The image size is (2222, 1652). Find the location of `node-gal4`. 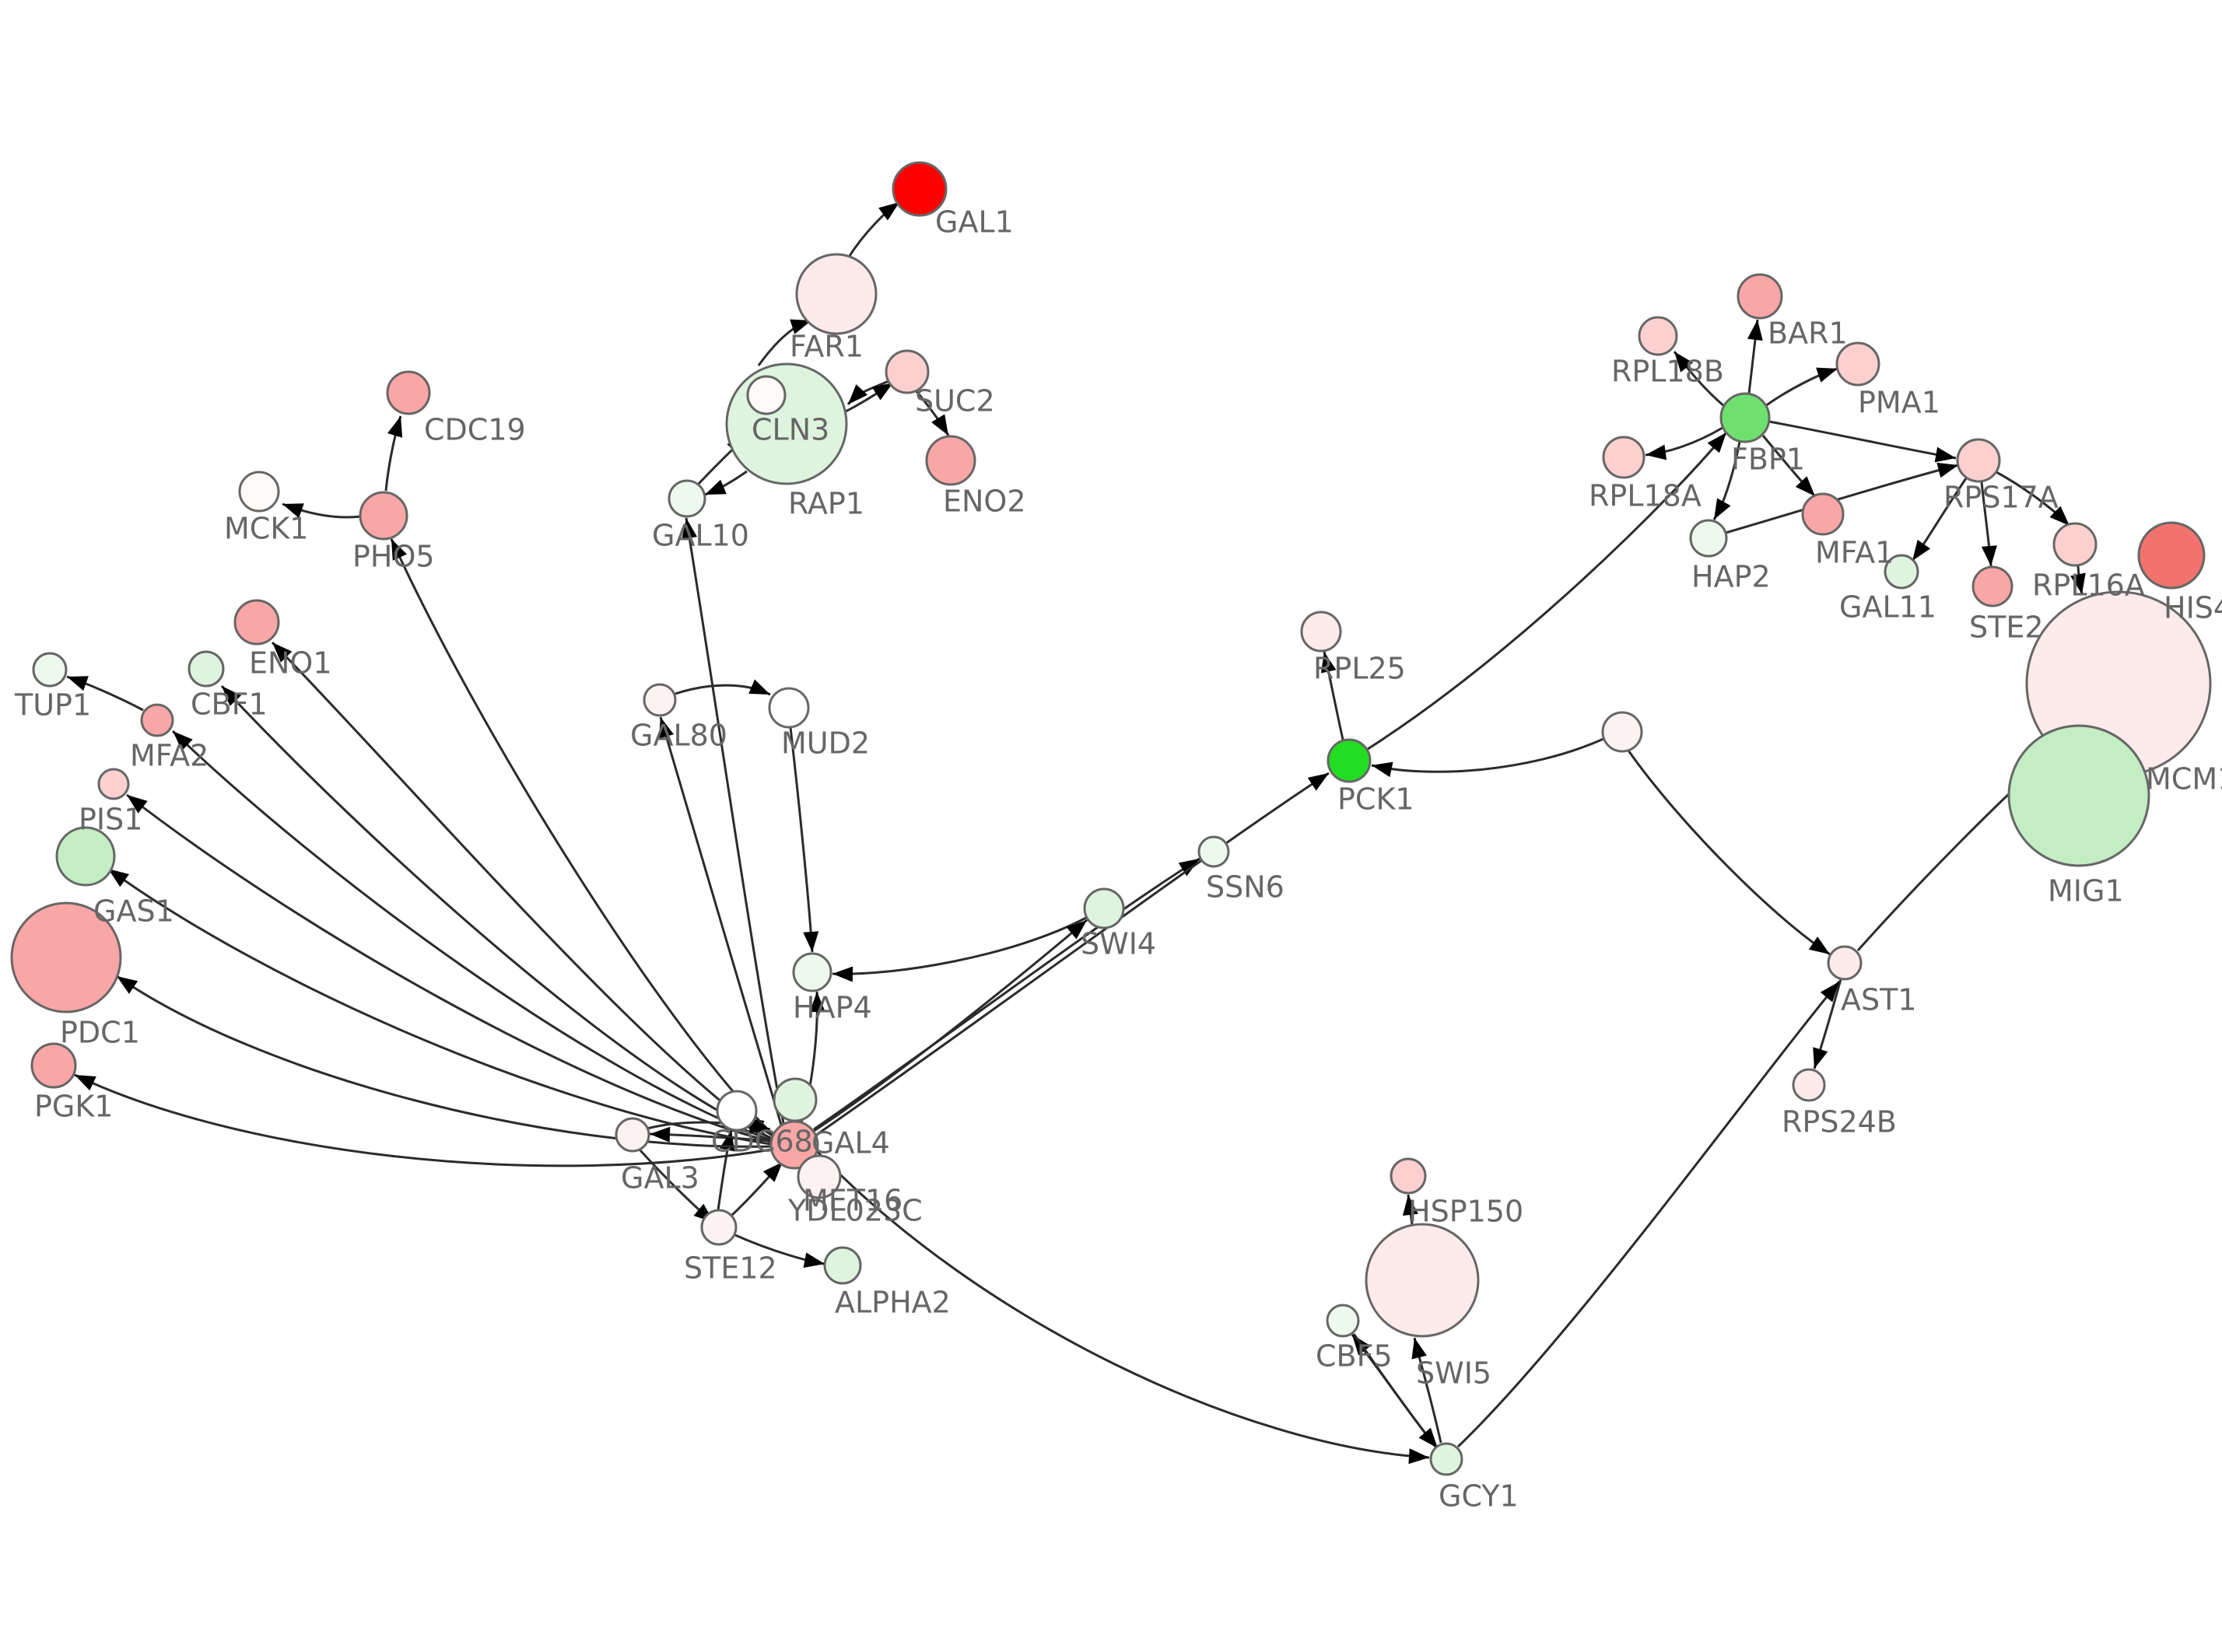

node-gal4 is located at coordinates (794, 1145).